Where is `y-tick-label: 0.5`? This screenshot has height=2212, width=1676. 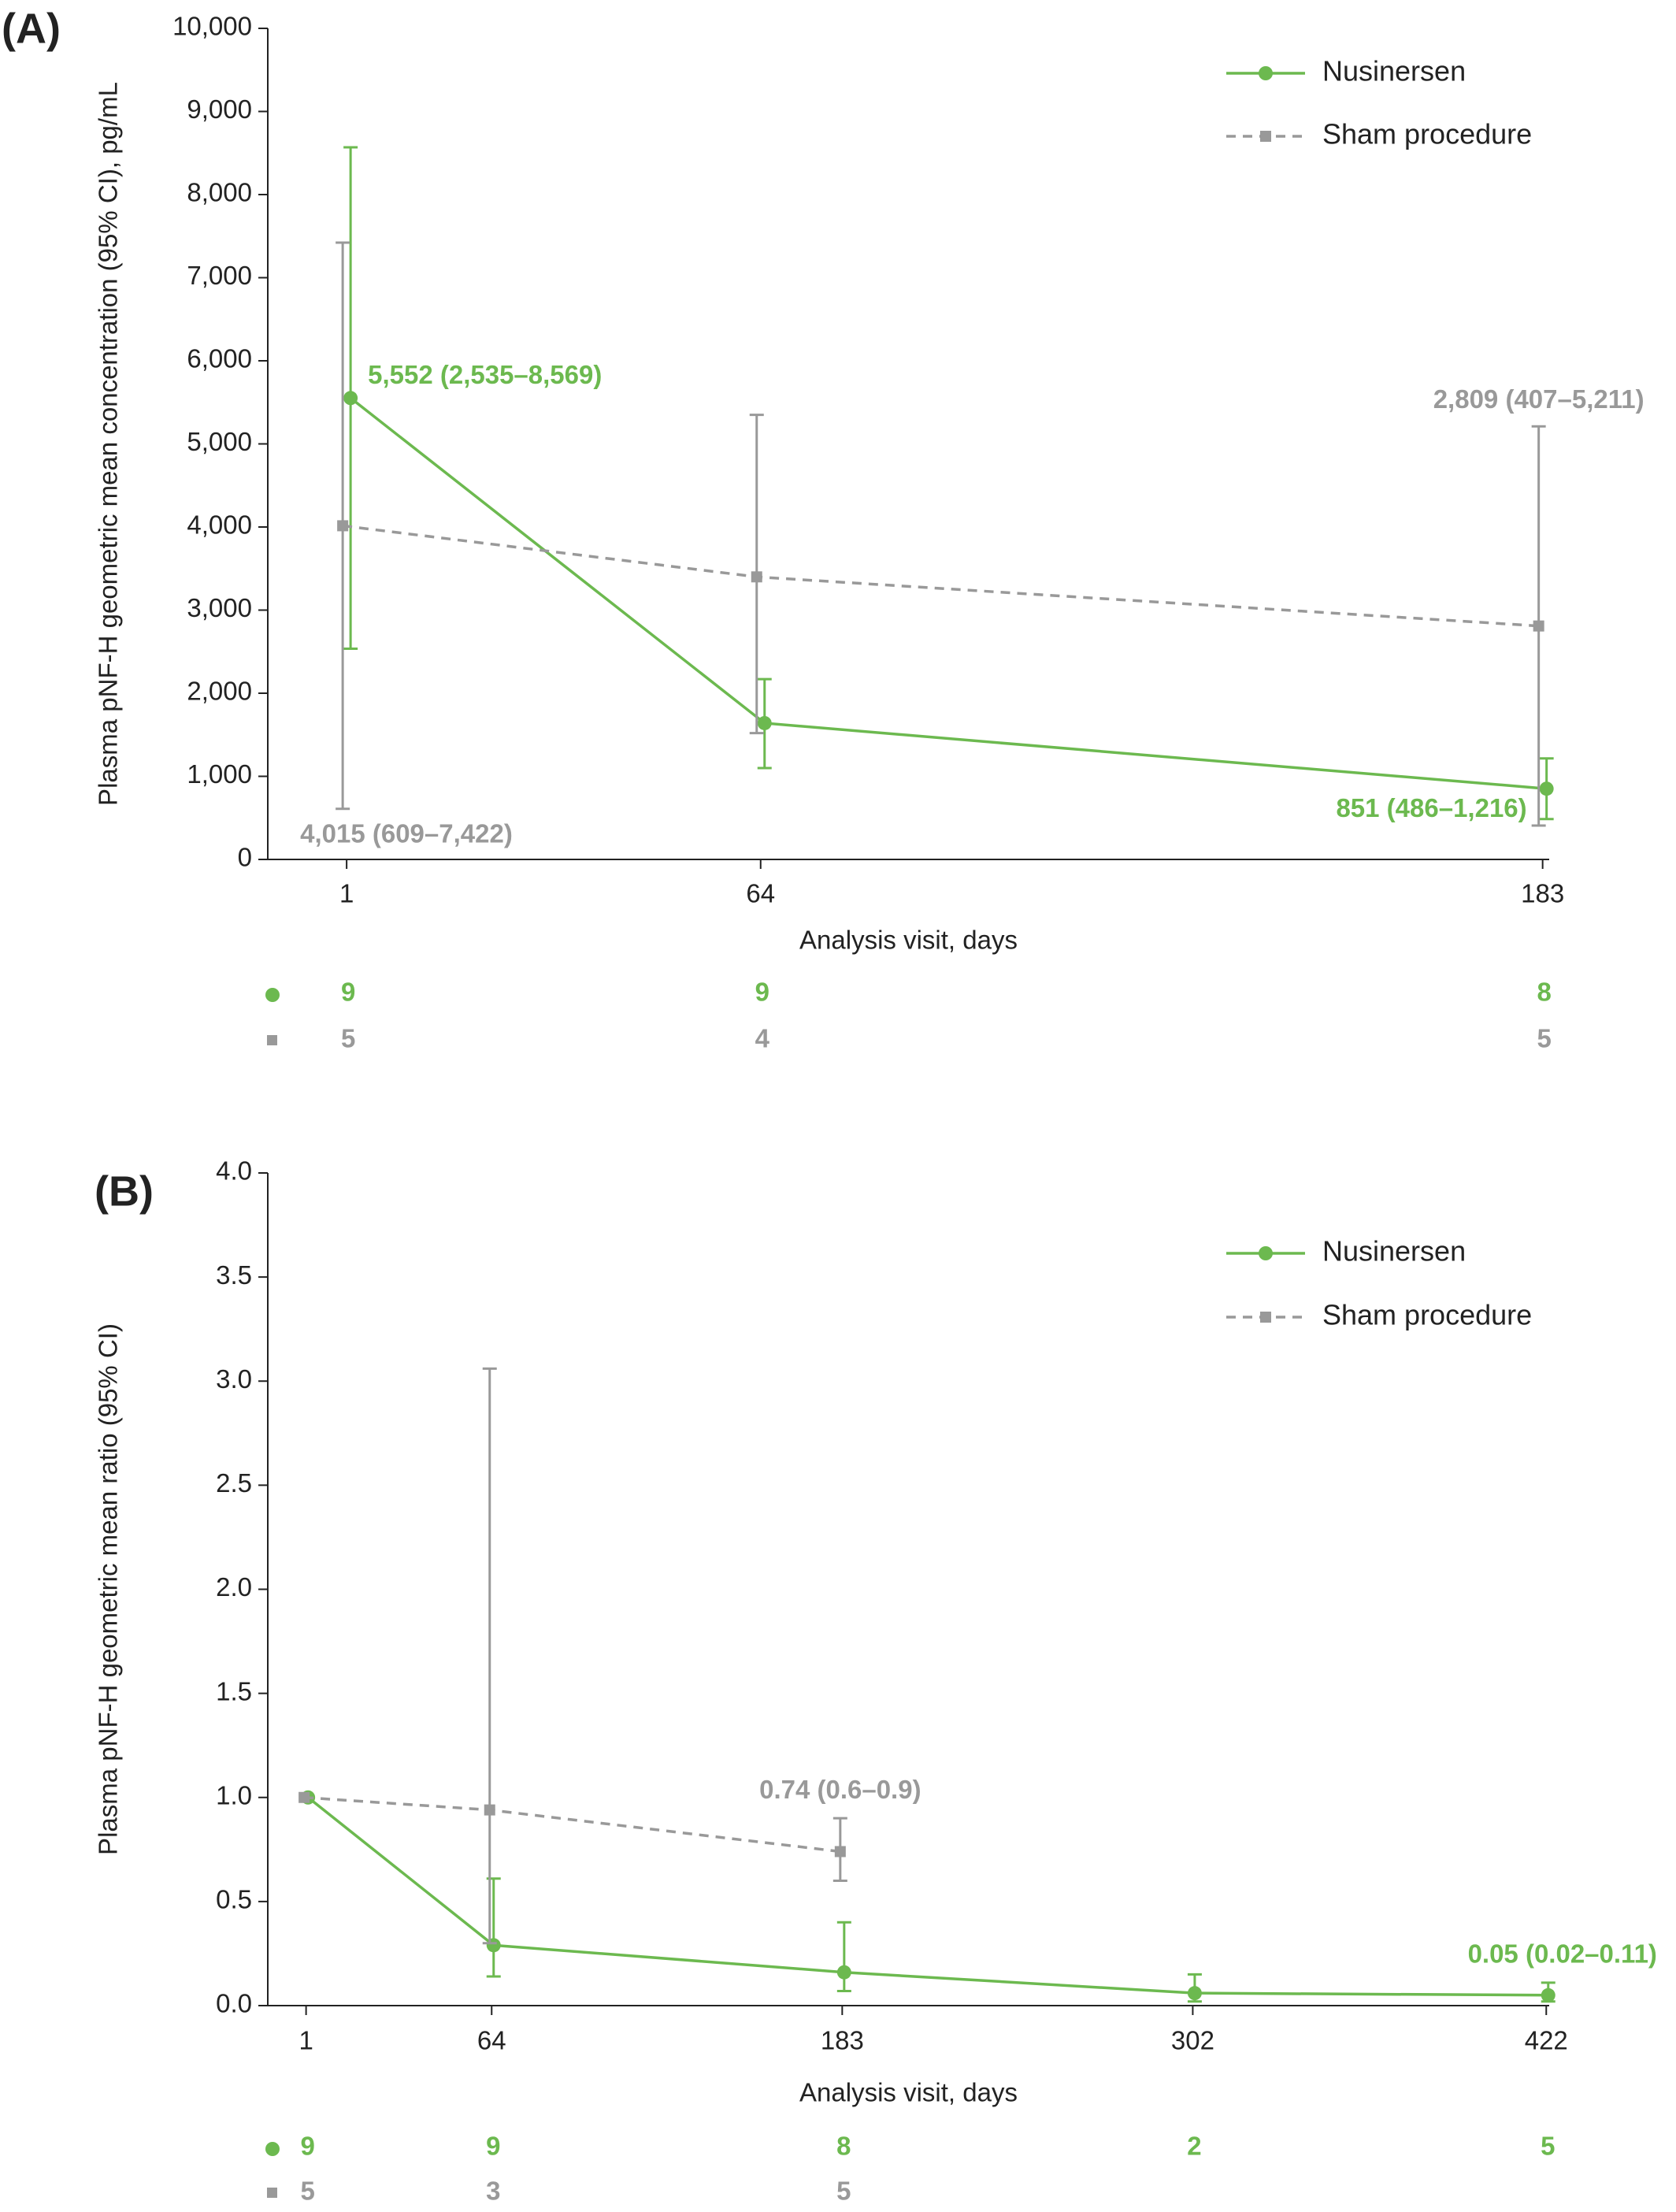
y-tick-label: 0.5 is located at coordinates (234, 1899).